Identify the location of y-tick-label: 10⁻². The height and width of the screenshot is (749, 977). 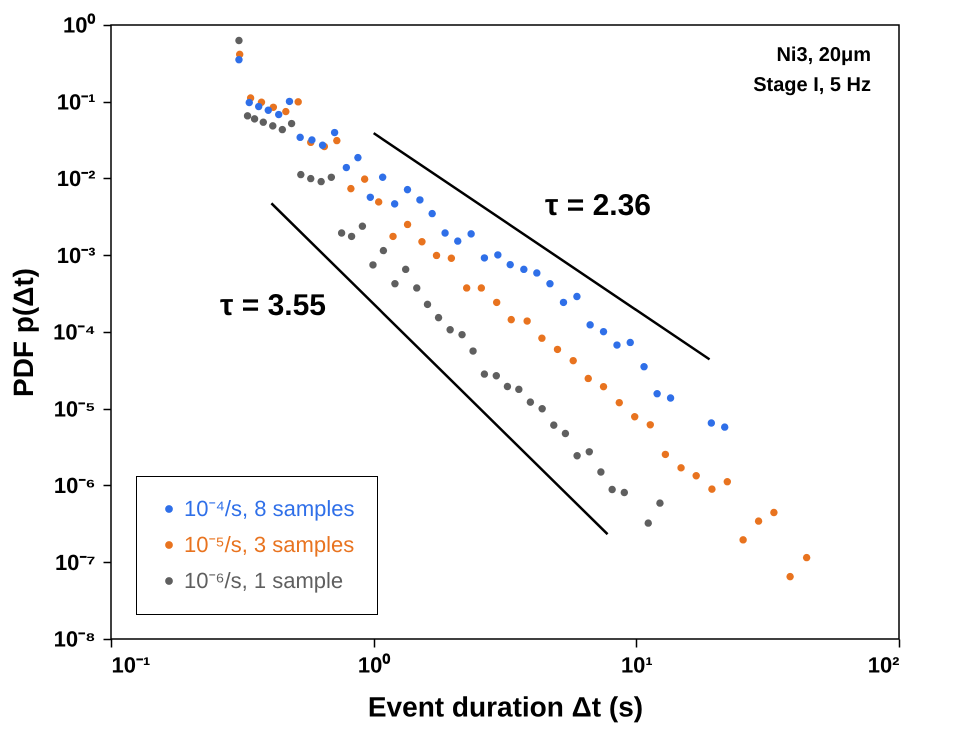
(76, 178).